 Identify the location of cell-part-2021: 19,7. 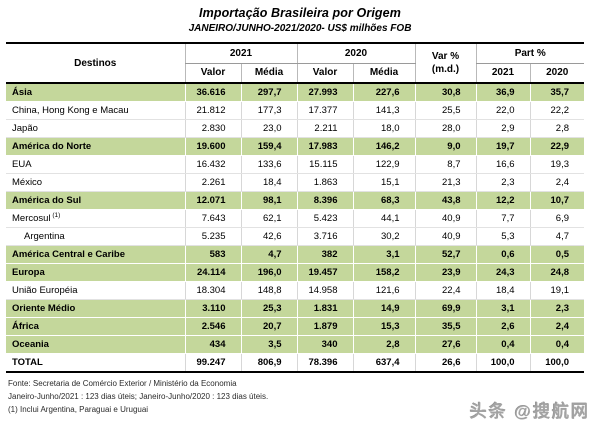
(503, 146).